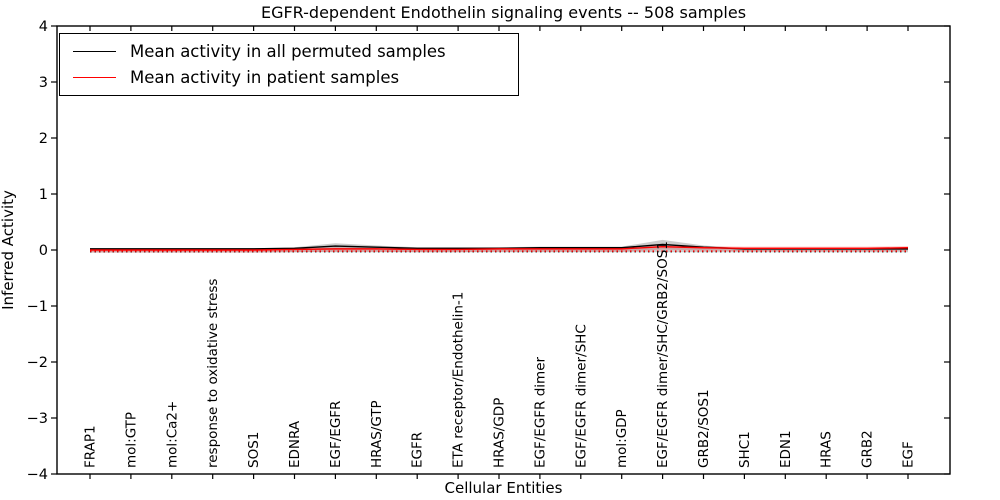 The image size is (1000, 500). Describe the element at coordinates (37, 307) in the screenshot. I see `y-tick-label: −1` at that location.